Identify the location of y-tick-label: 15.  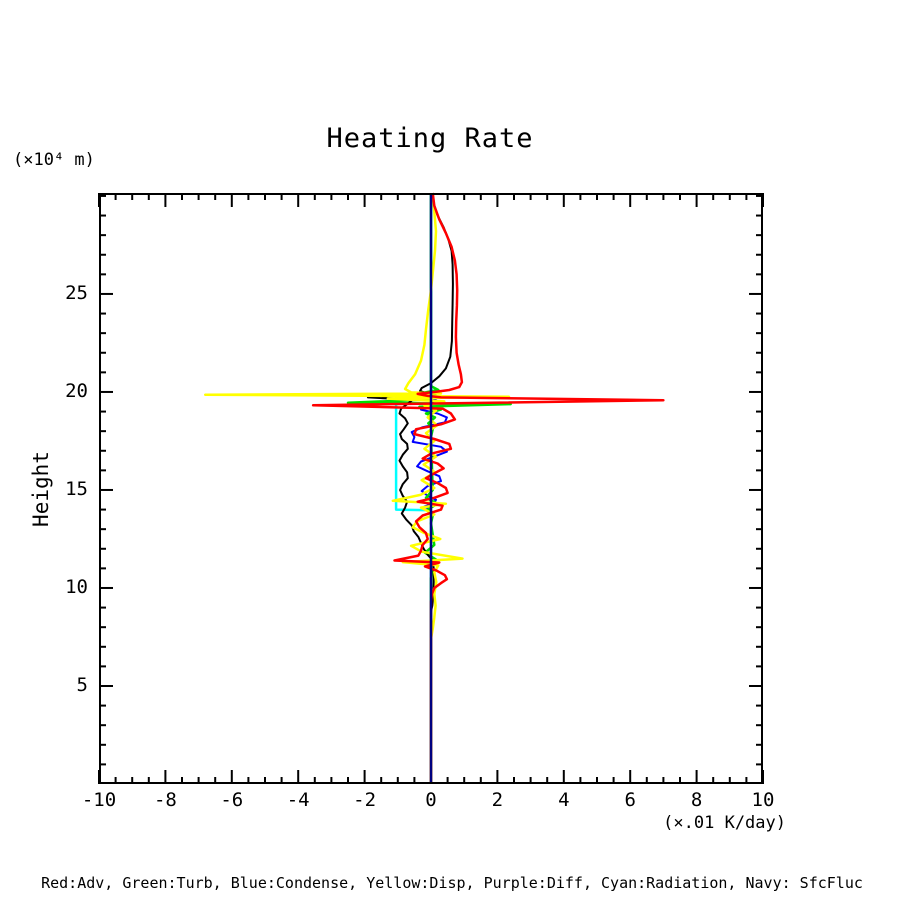
(76, 488).